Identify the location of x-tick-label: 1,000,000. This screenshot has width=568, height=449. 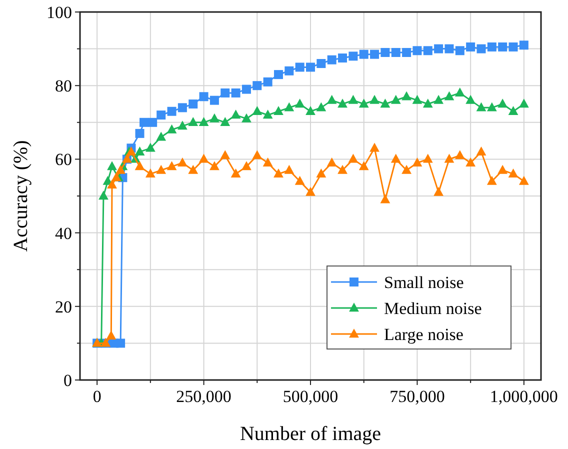
(524, 396).